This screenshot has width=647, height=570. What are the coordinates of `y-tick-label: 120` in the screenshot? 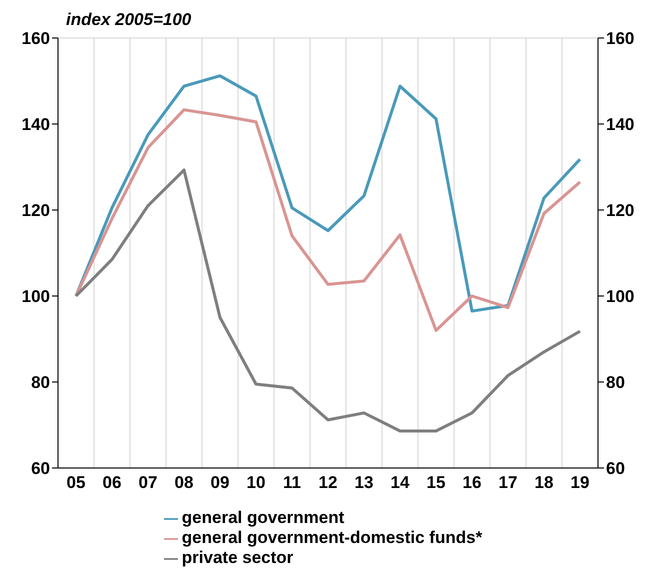 It's located at (36, 210).